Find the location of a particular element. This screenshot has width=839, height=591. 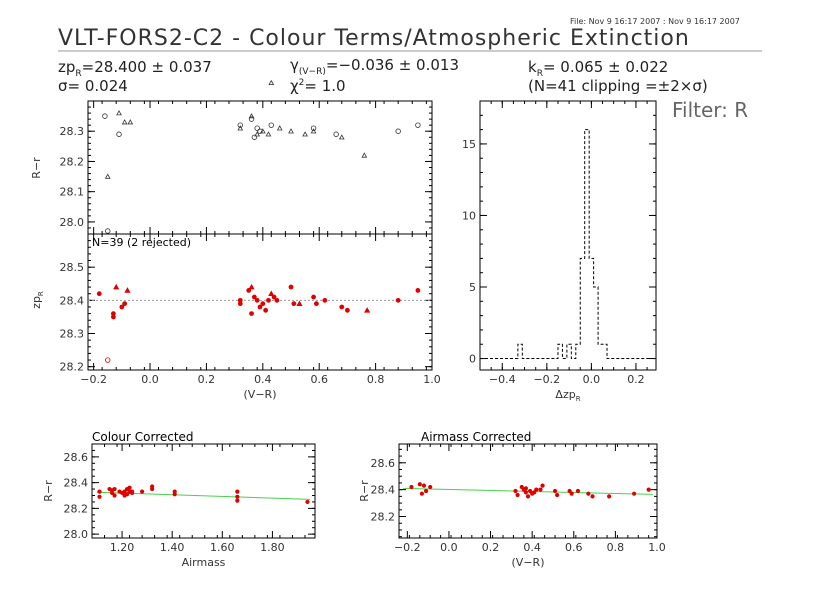

airmass-panel-xtick-label: 0.2 is located at coordinates (491, 547).